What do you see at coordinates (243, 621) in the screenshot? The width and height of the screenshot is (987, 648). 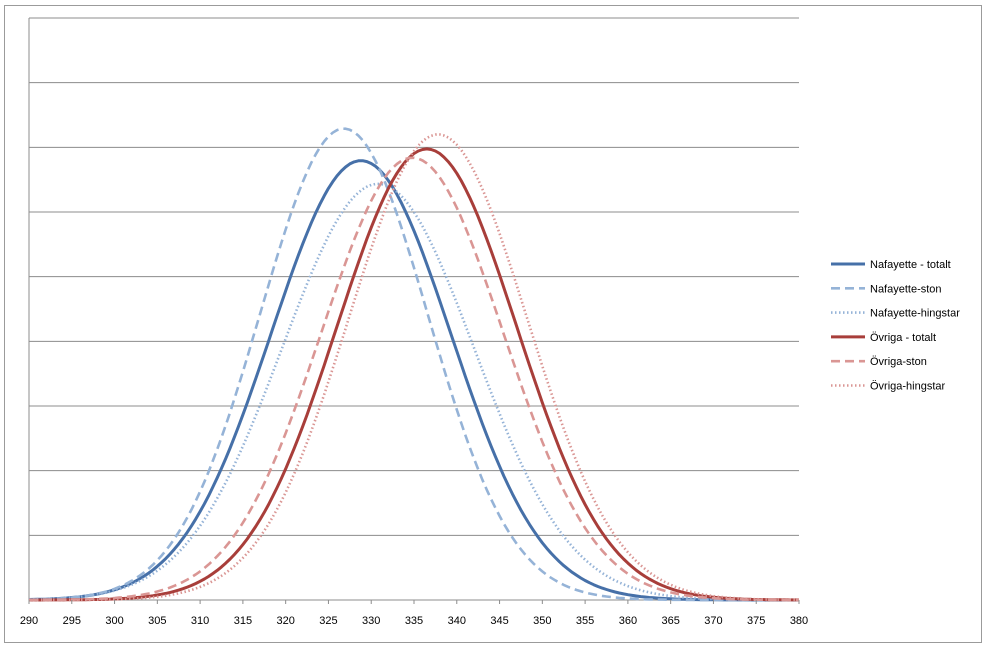 I see `x-tick-label: 315` at bounding box center [243, 621].